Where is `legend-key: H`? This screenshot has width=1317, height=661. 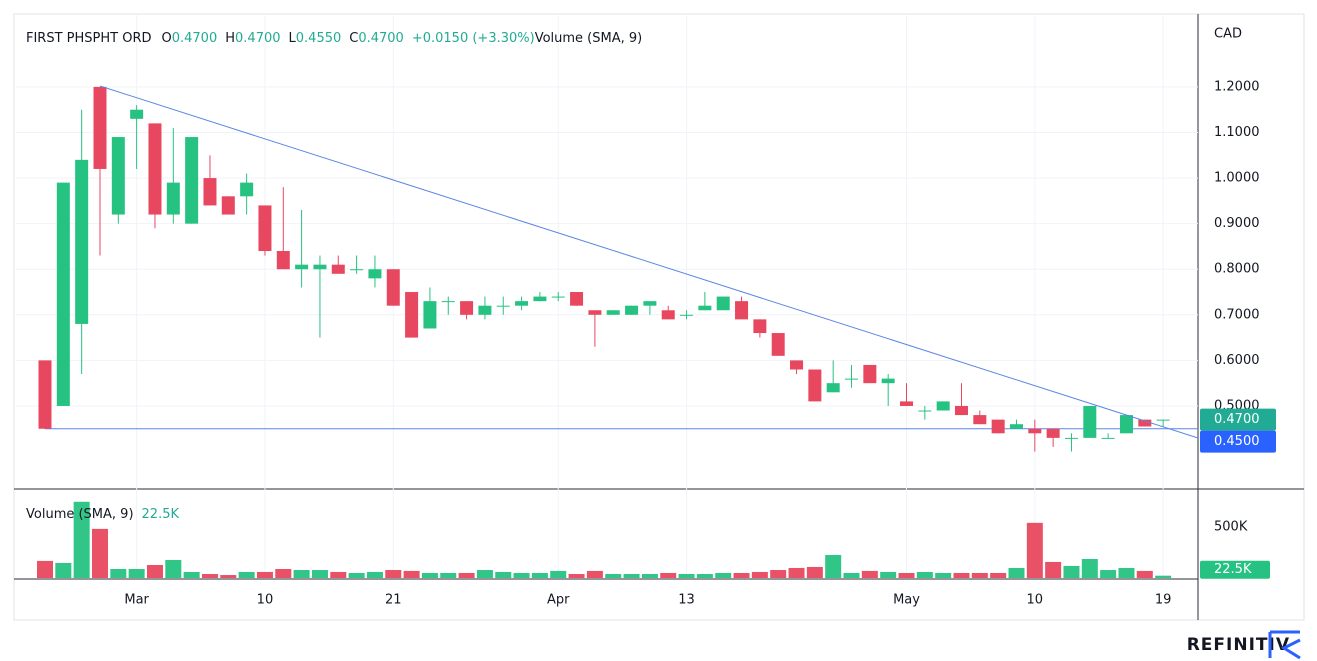
legend-key: H is located at coordinates (230, 38).